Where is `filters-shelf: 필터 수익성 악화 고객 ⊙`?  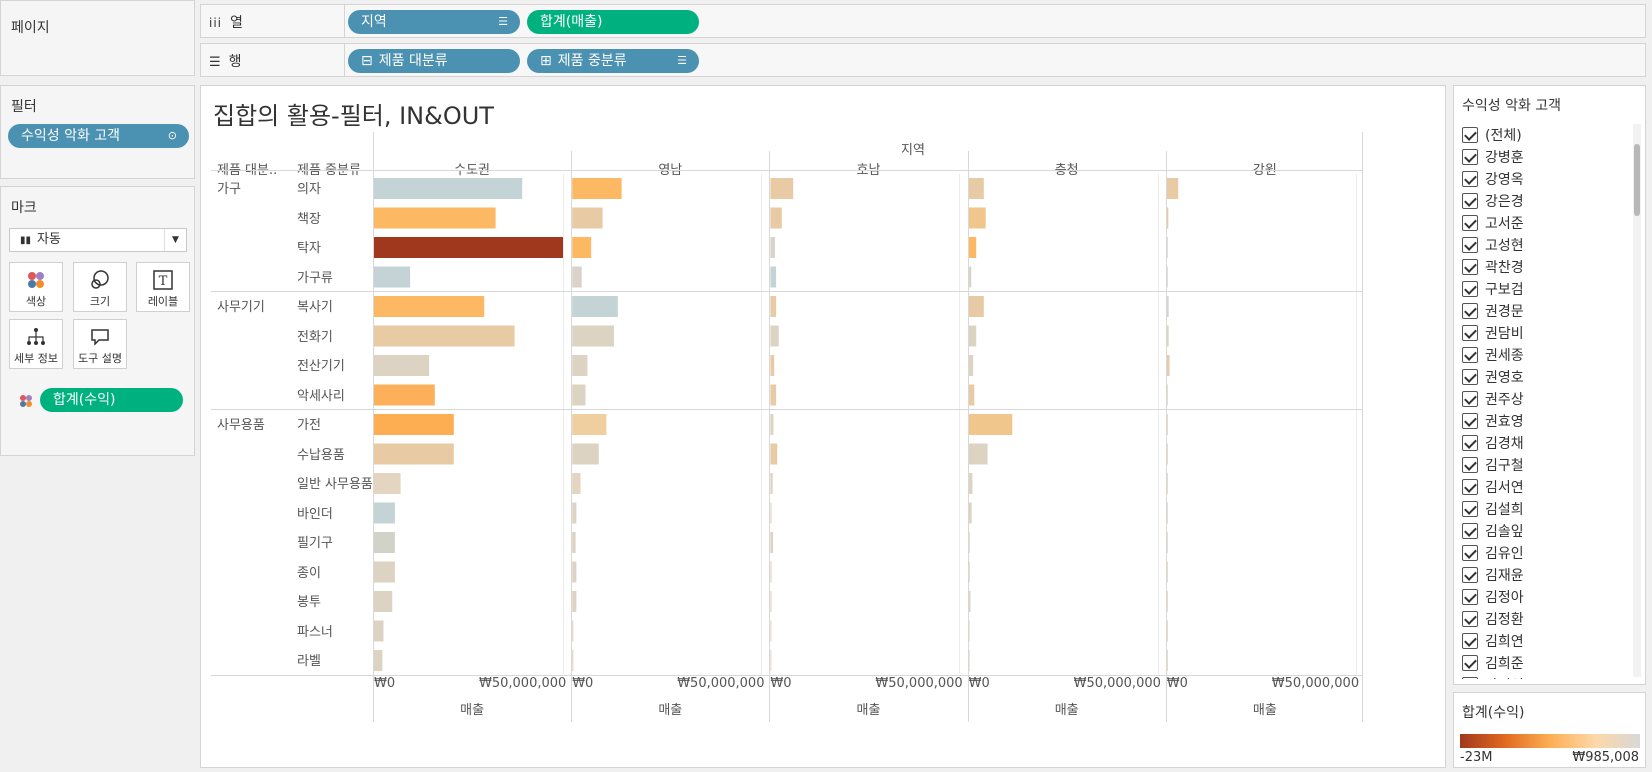 filters-shelf: 필터 수익성 악화 고객 ⊙ is located at coordinates (97, 132).